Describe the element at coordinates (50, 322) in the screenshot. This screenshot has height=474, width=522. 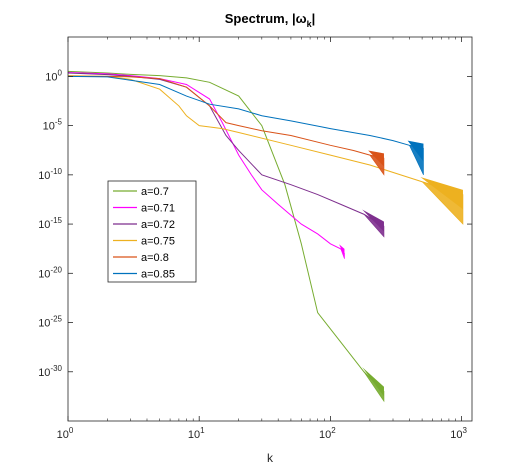
I see `y-tick-label: 10⁻²⁵` at that location.